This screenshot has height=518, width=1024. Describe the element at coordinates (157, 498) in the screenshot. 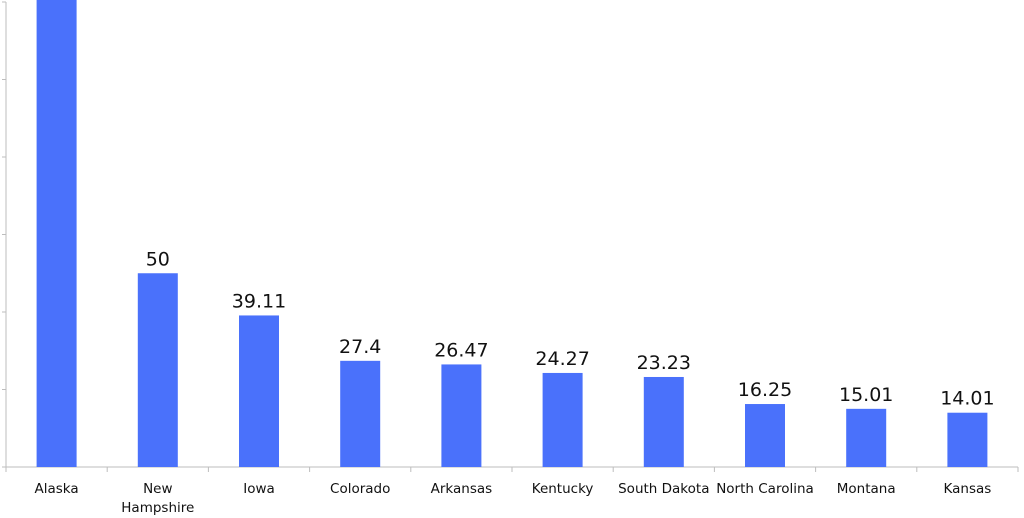

I see `x-tick-label: New Hampshire` at that location.